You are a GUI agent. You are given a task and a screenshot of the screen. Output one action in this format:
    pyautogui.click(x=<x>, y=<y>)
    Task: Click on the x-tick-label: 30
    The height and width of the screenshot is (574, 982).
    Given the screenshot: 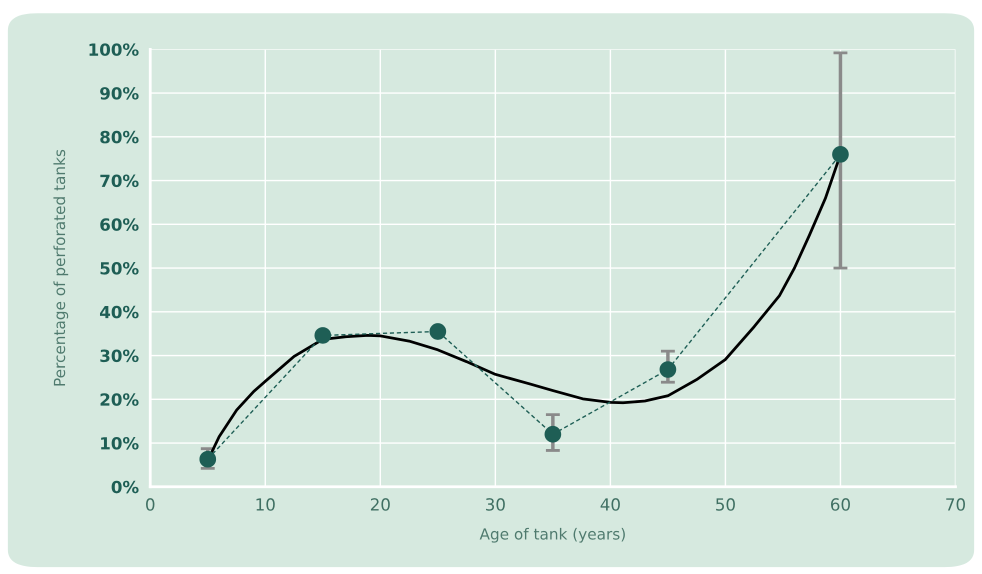 What is the action you would take?
    pyautogui.click(x=495, y=504)
    